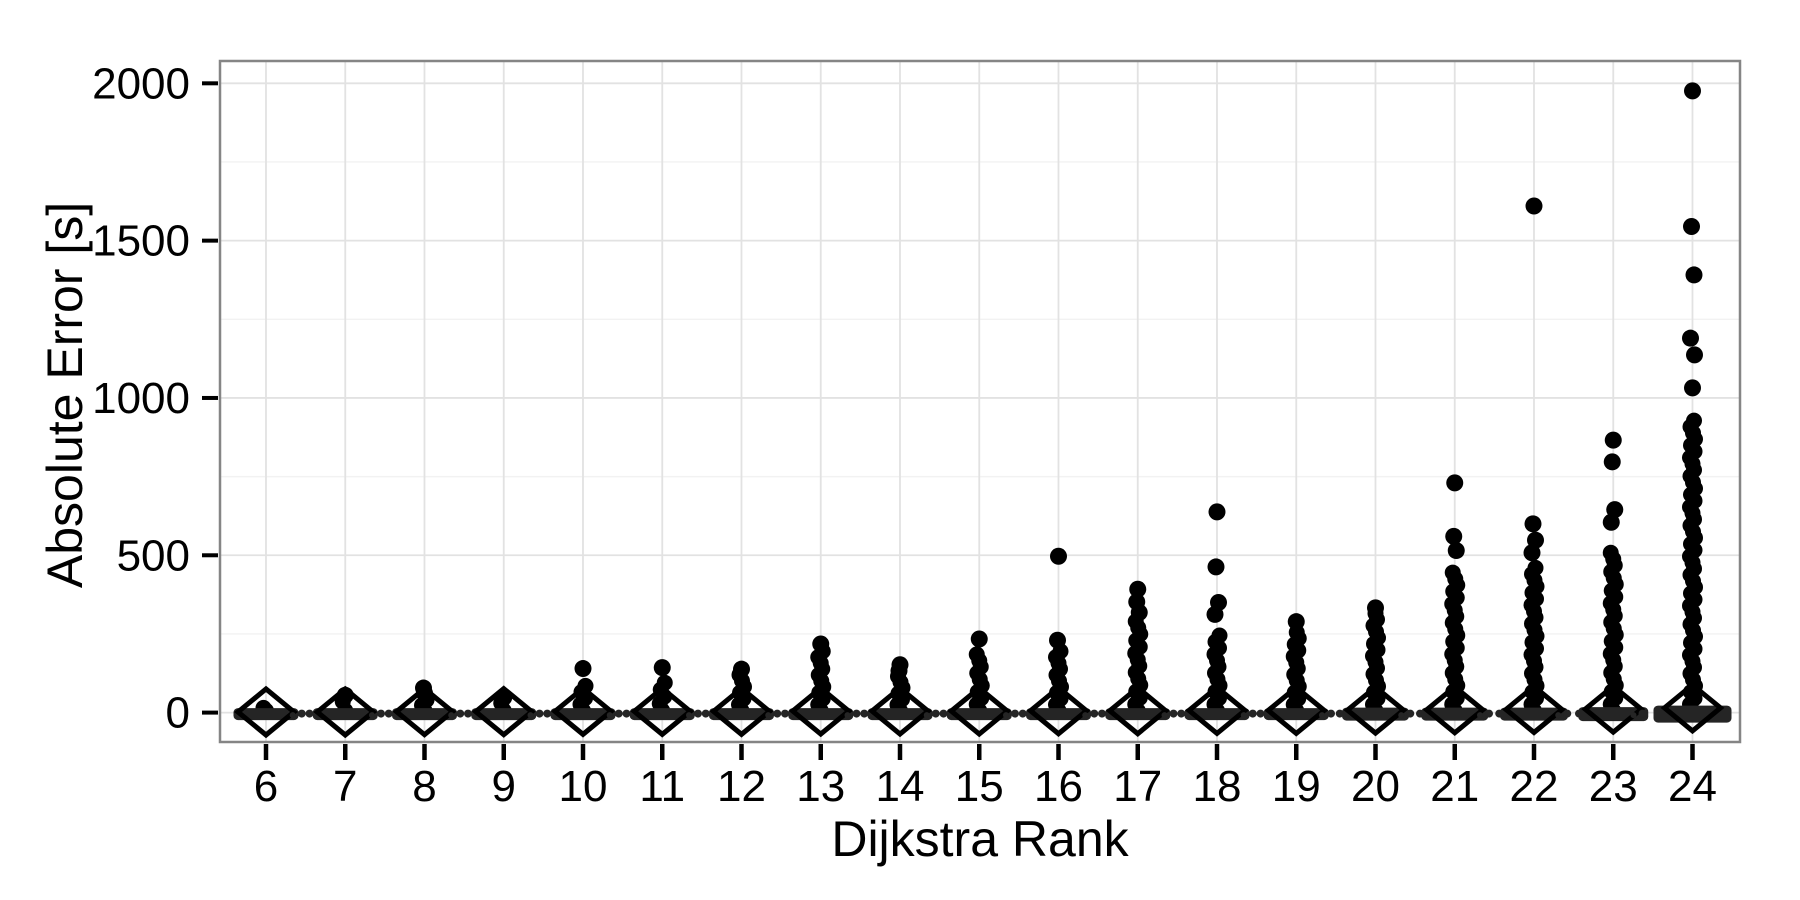  What do you see at coordinates (980, 839) in the screenshot?
I see `x-axis-title: Dijkstra Rank` at bounding box center [980, 839].